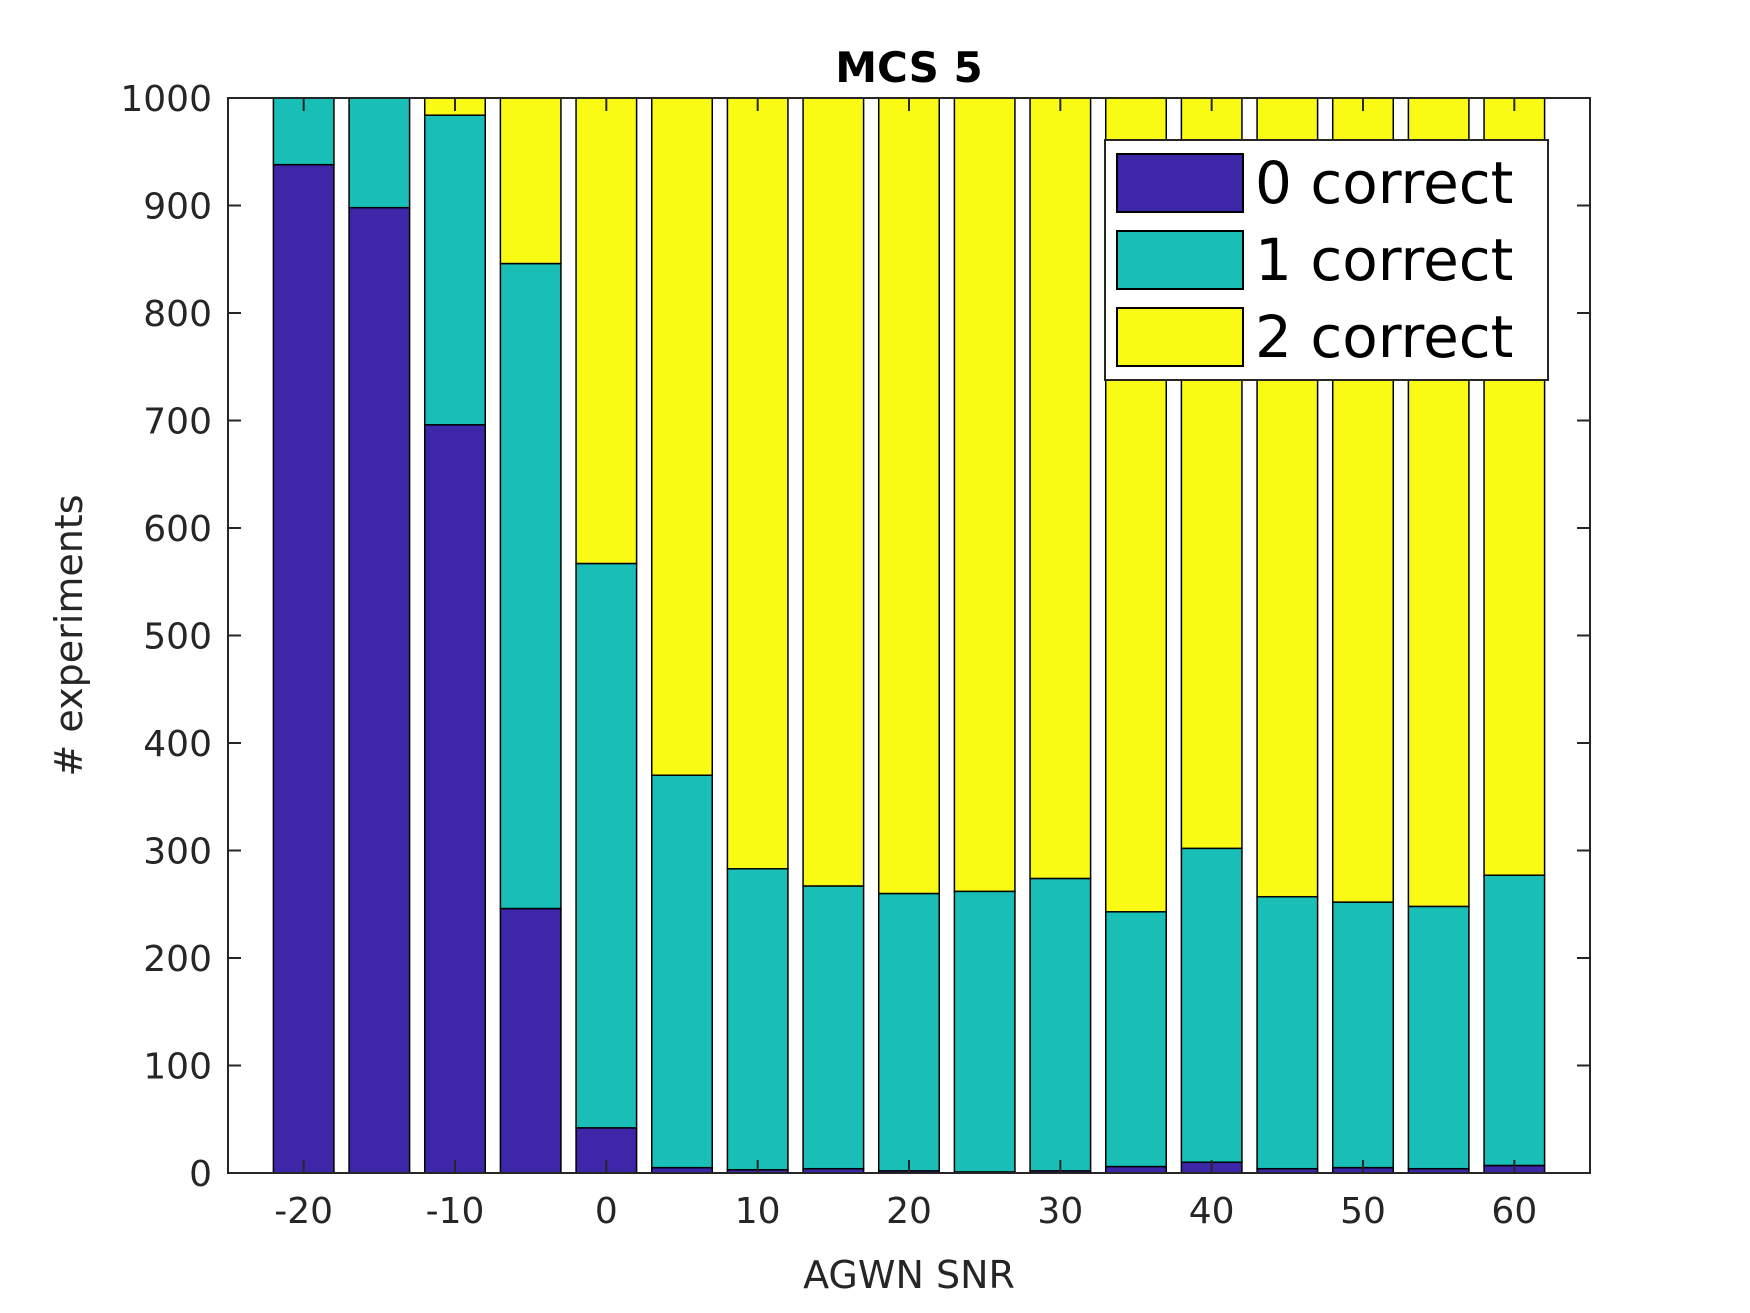  I want to click on y-tick-label: 700, so click(177, 422).